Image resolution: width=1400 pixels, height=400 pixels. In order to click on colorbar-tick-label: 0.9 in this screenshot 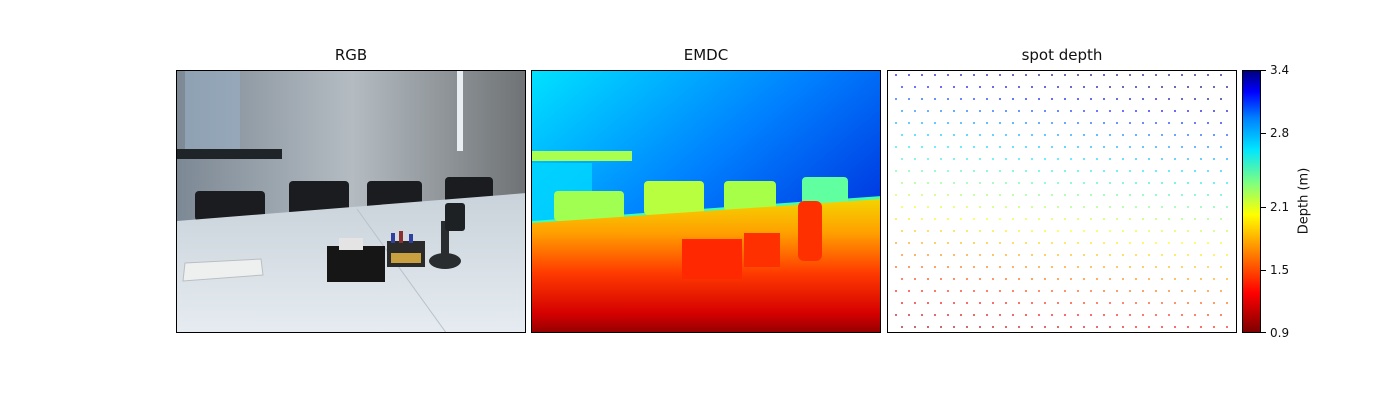, I will do `click(1280, 333)`.